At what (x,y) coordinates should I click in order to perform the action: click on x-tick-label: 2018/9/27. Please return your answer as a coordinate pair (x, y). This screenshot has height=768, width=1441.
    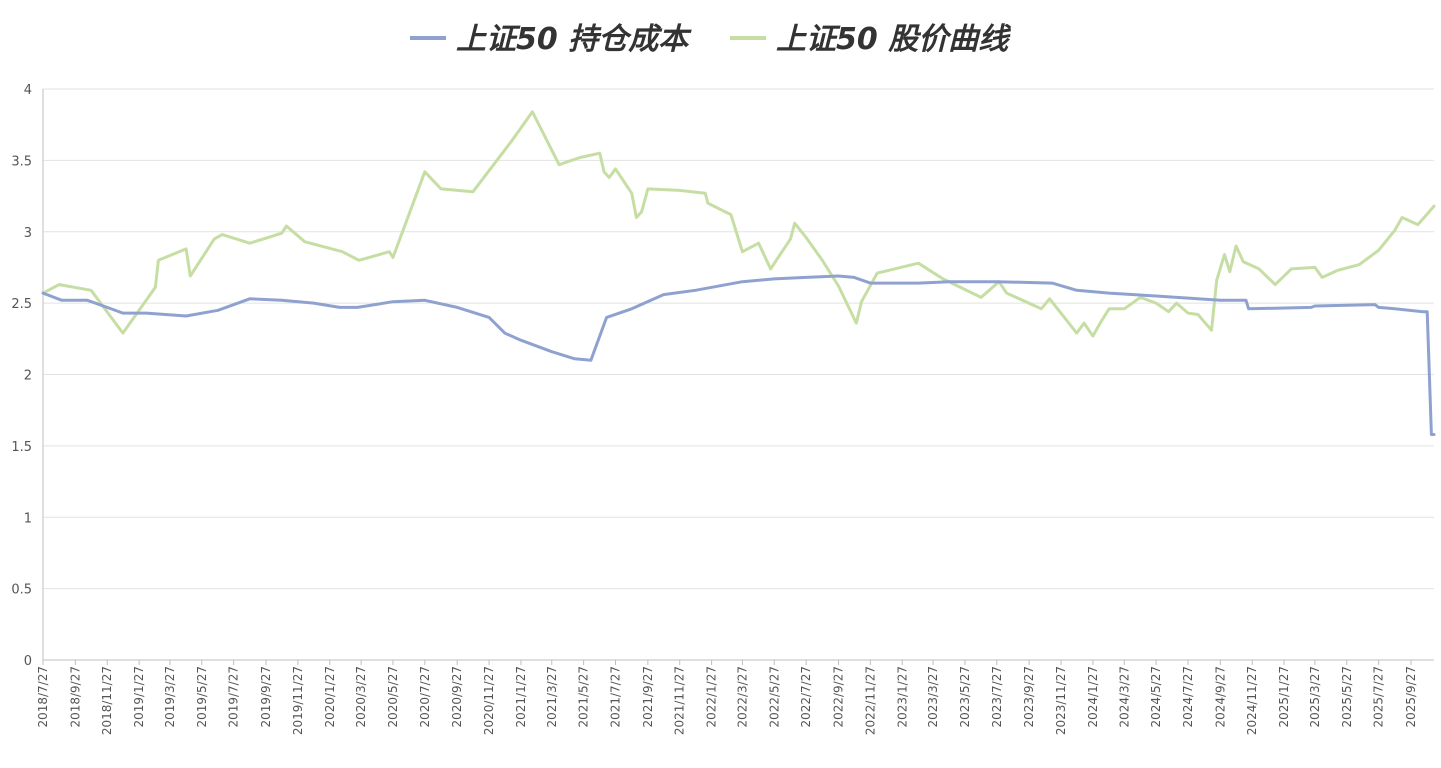
    Looking at the image, I should click on (75, 697).